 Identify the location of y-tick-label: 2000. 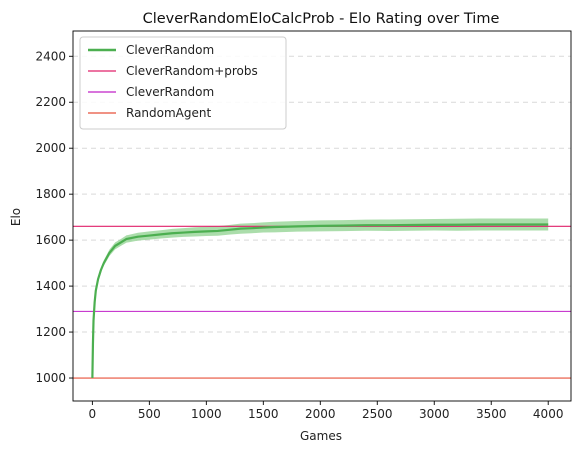
(50, 148).